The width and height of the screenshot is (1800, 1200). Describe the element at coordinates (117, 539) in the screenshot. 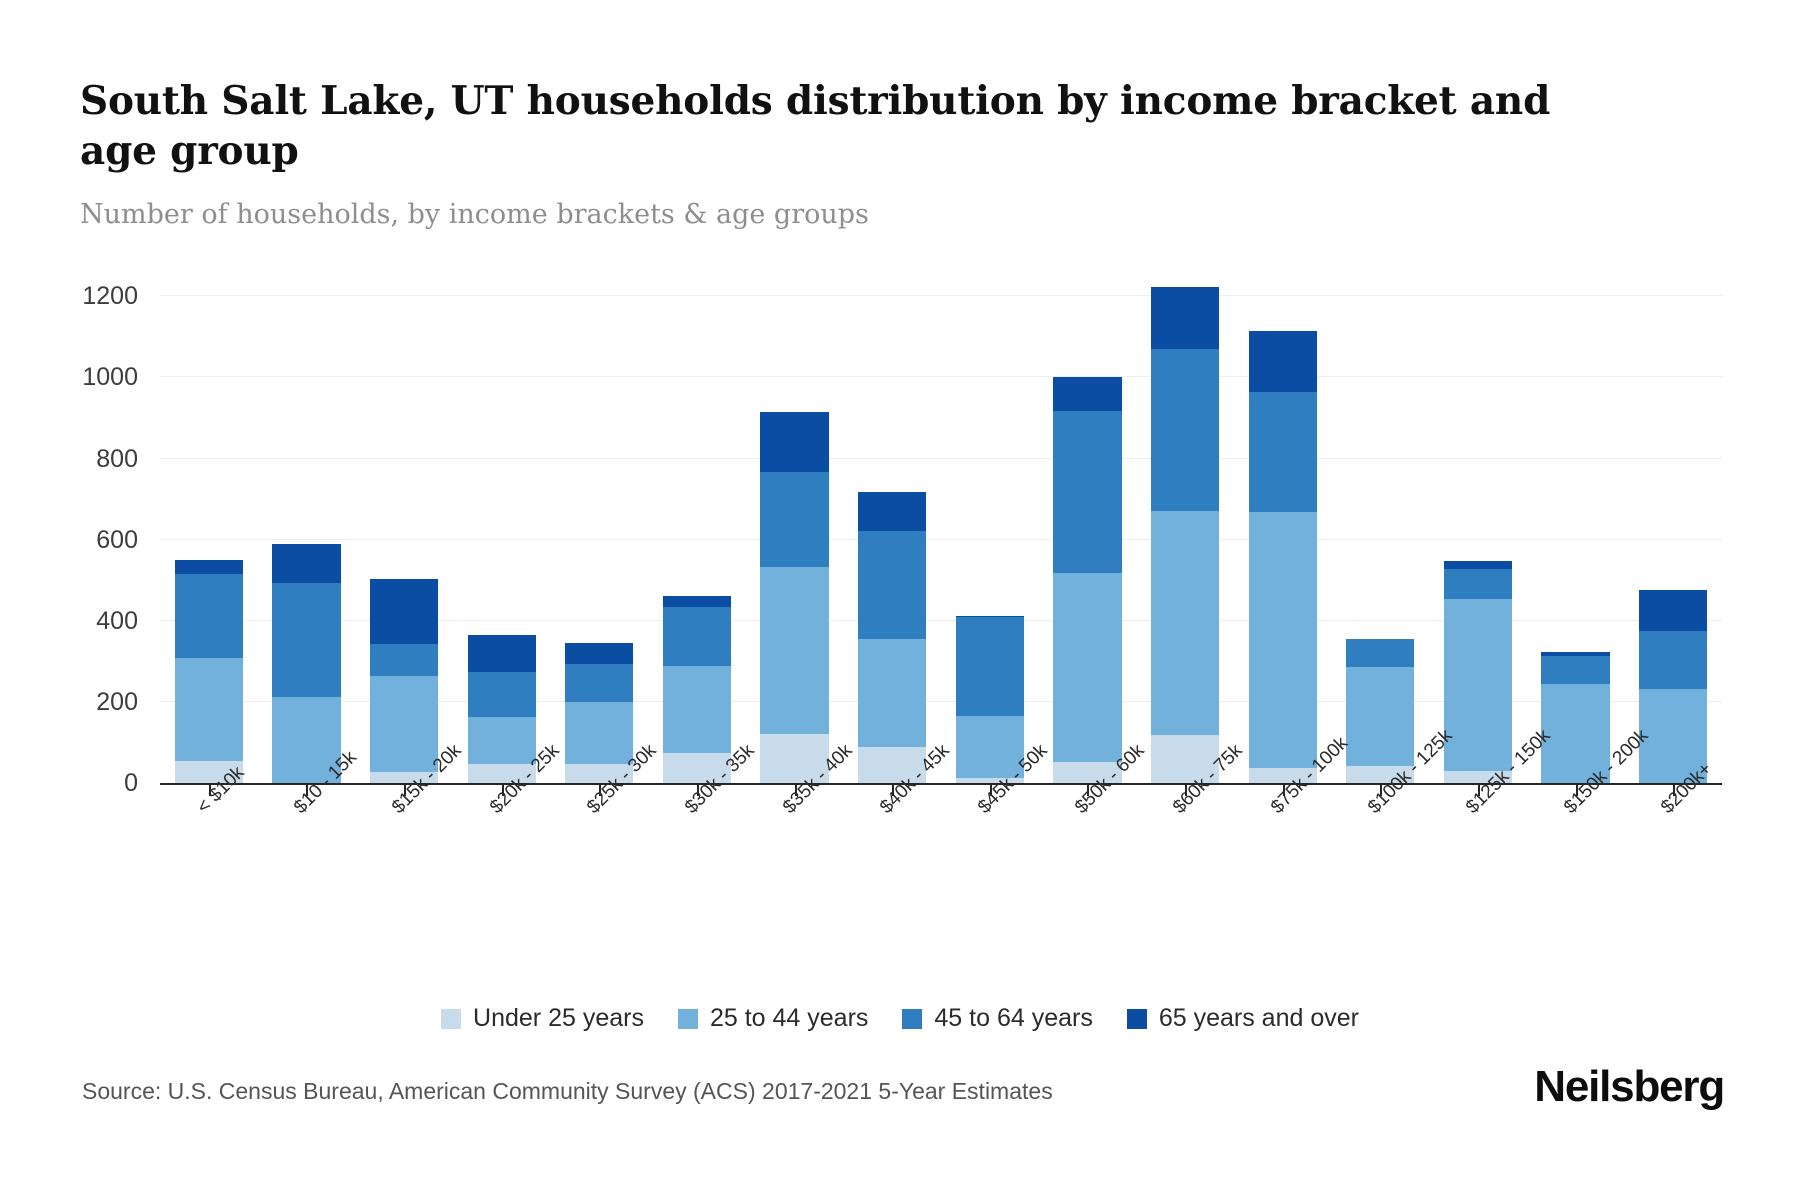

I see `y-axis-tick-label: 600` at that location.